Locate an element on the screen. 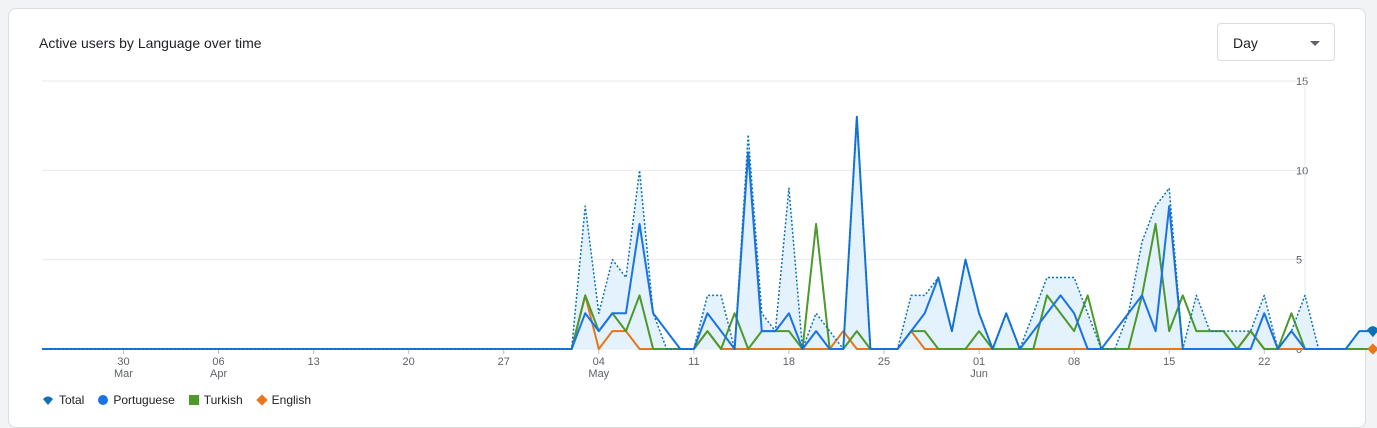 Image resolution: width=1377 pixels, height=428 pixels. dropdown-value: Day is located at coordinates (1245, 43).